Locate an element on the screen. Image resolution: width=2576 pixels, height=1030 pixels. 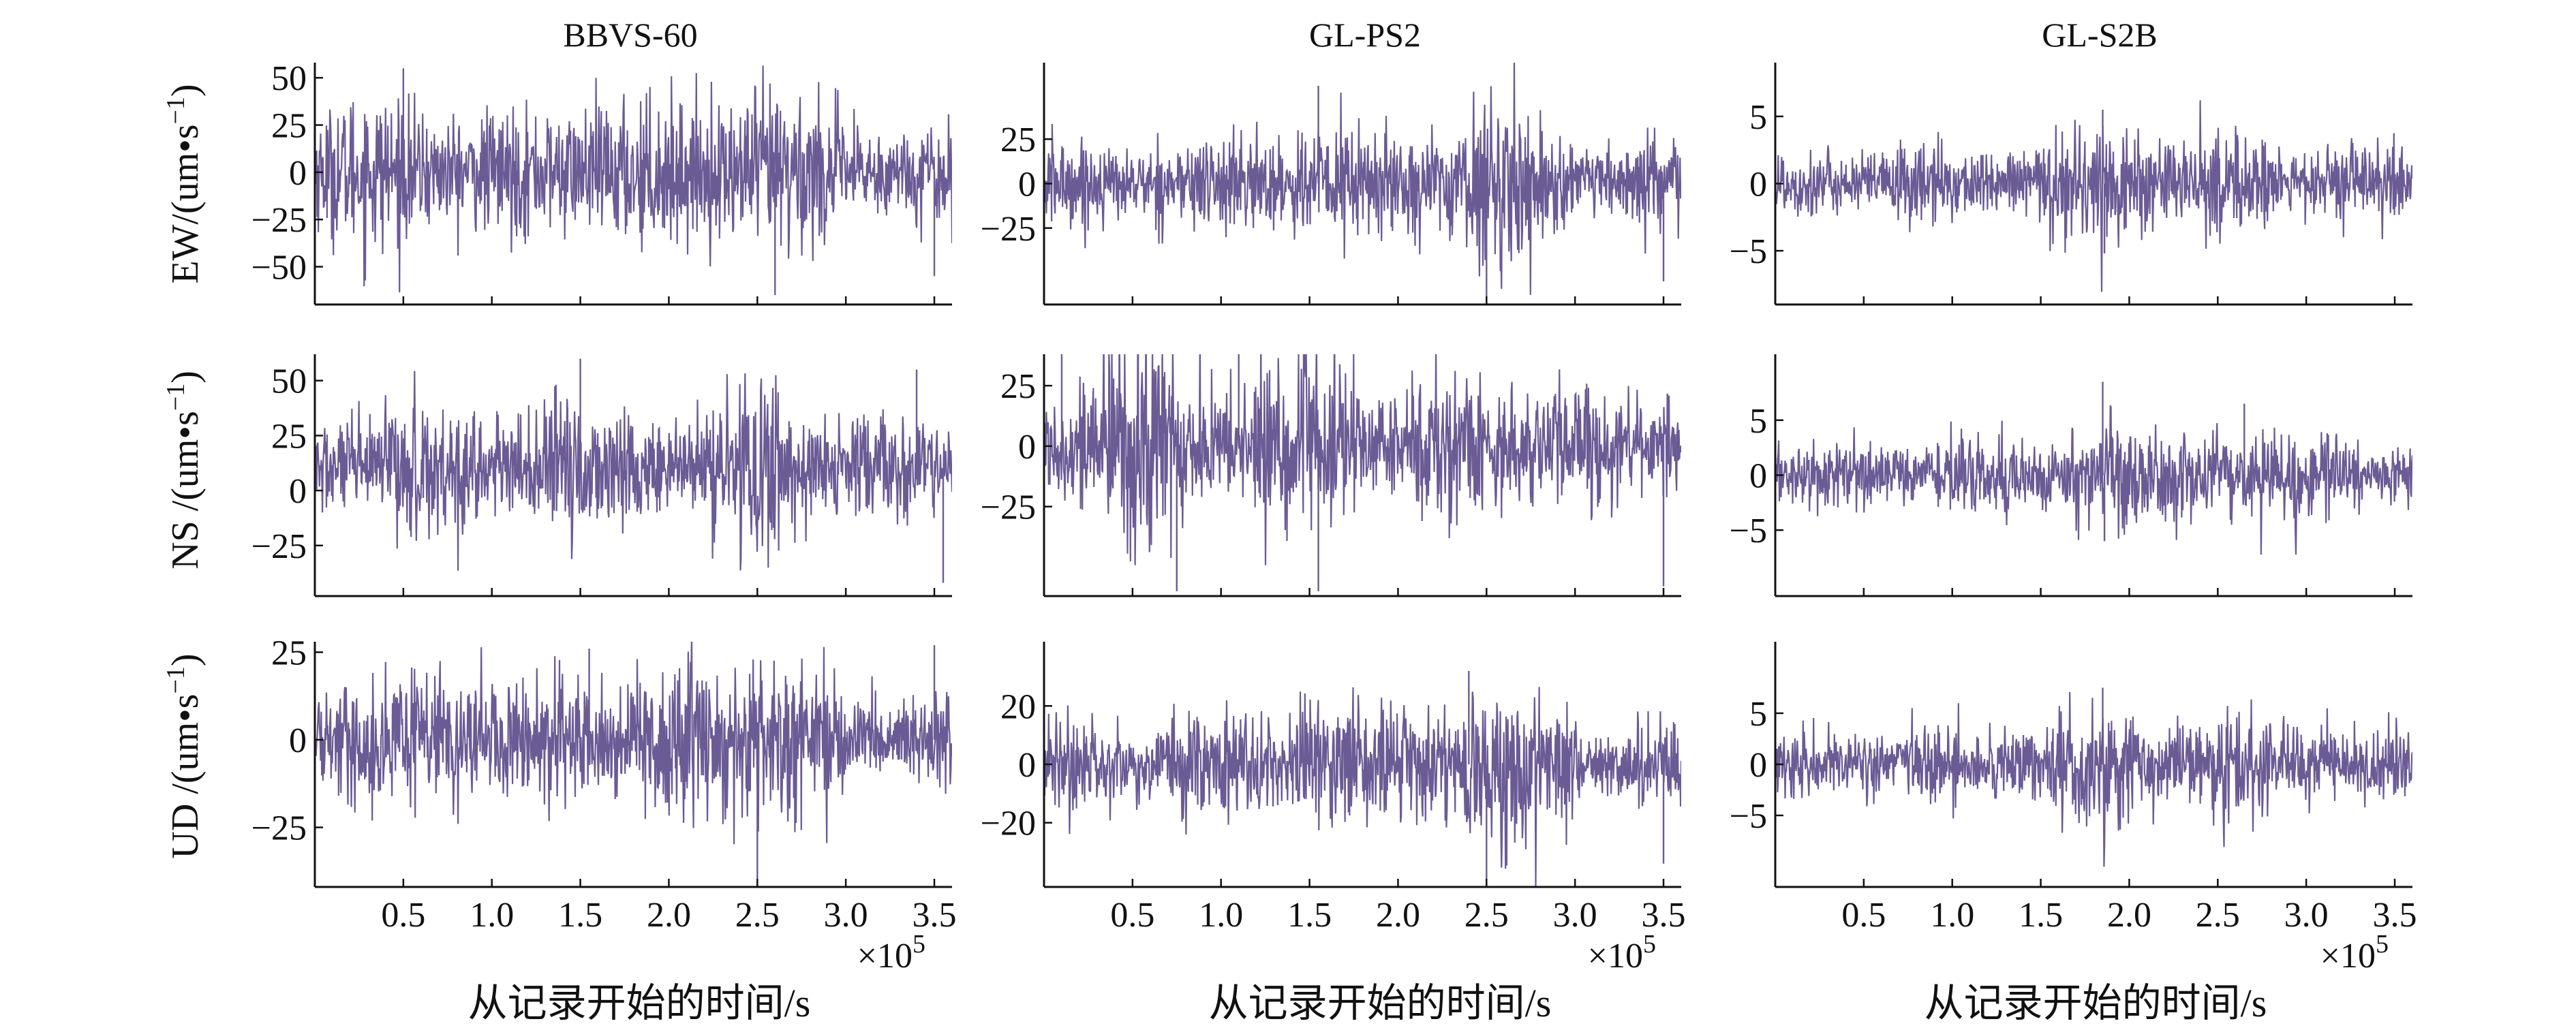
x-tick-label-ud-gl-s2b-2: 1.5 is located at coordinates (2041, 915).